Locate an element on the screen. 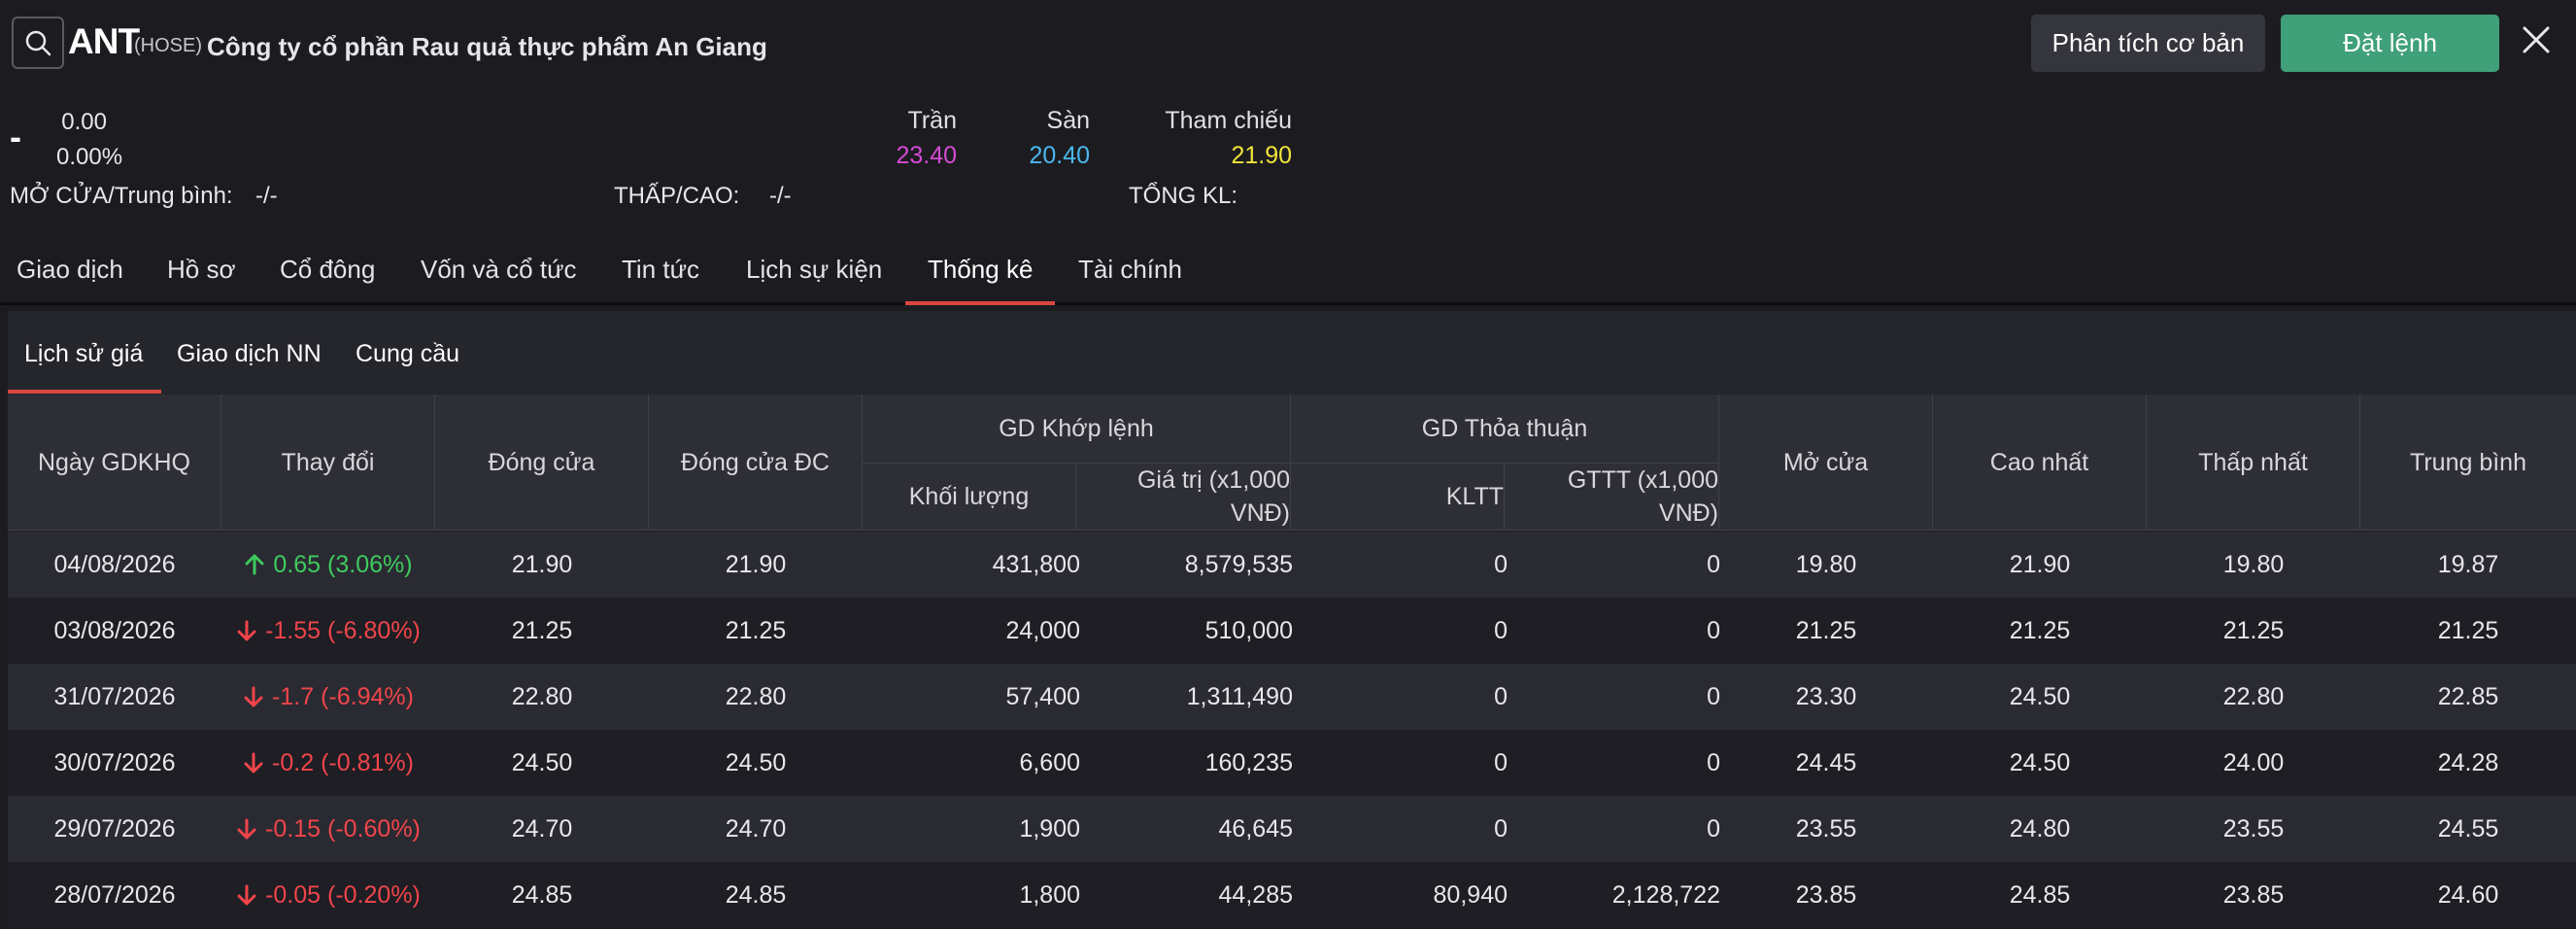  tab-financials: Tài chính is located at coordinates (1130, 269).